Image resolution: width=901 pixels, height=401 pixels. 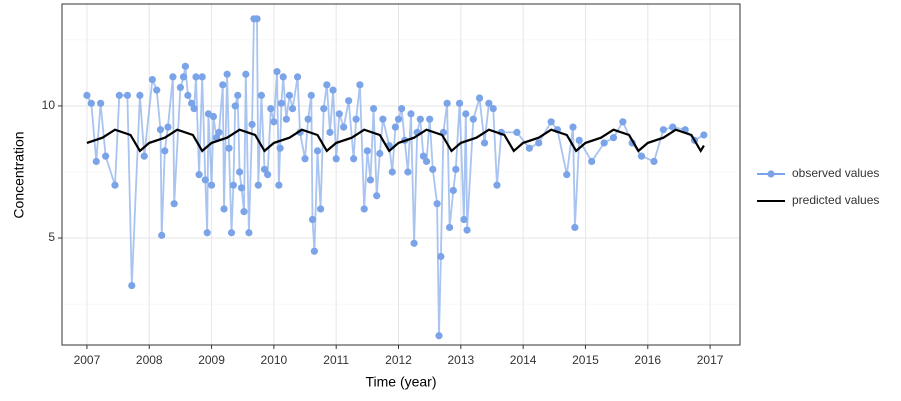 What do you see at coordinates (647, 360) in the screenshot?
I see `x-tick-label: 2016` at bounding box center [647, 360].